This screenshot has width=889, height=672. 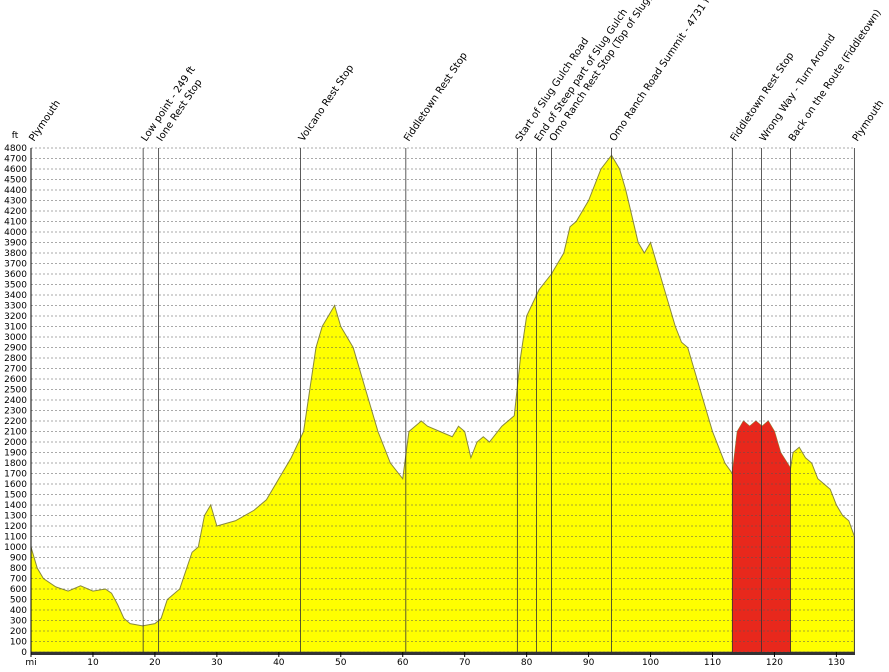 What do you see at coordinates (581, 75) in the screenshot?
I see `annotation-label: End of Steep part of Slug Gulch` at bounding box center [581, 75].